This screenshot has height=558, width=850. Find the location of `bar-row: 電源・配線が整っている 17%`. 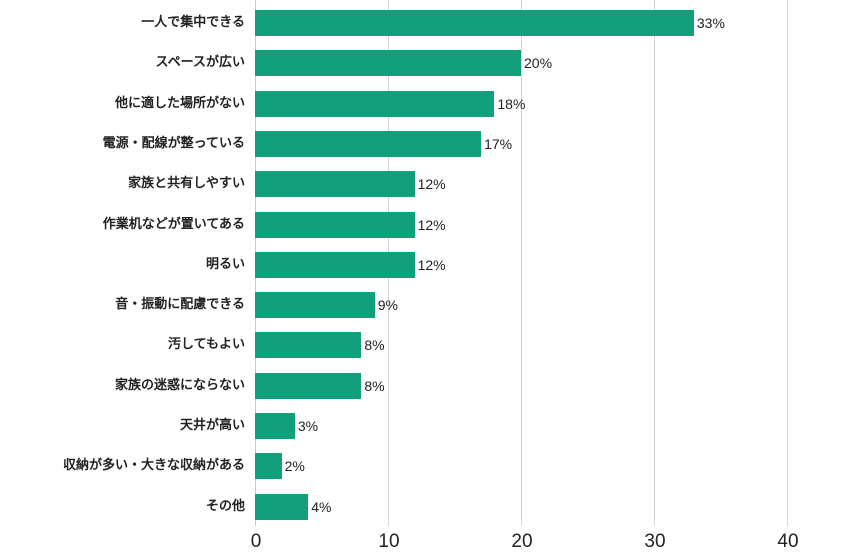

bar-row: 電源・配線が整っている 17% is located at coordinates (425, 143).